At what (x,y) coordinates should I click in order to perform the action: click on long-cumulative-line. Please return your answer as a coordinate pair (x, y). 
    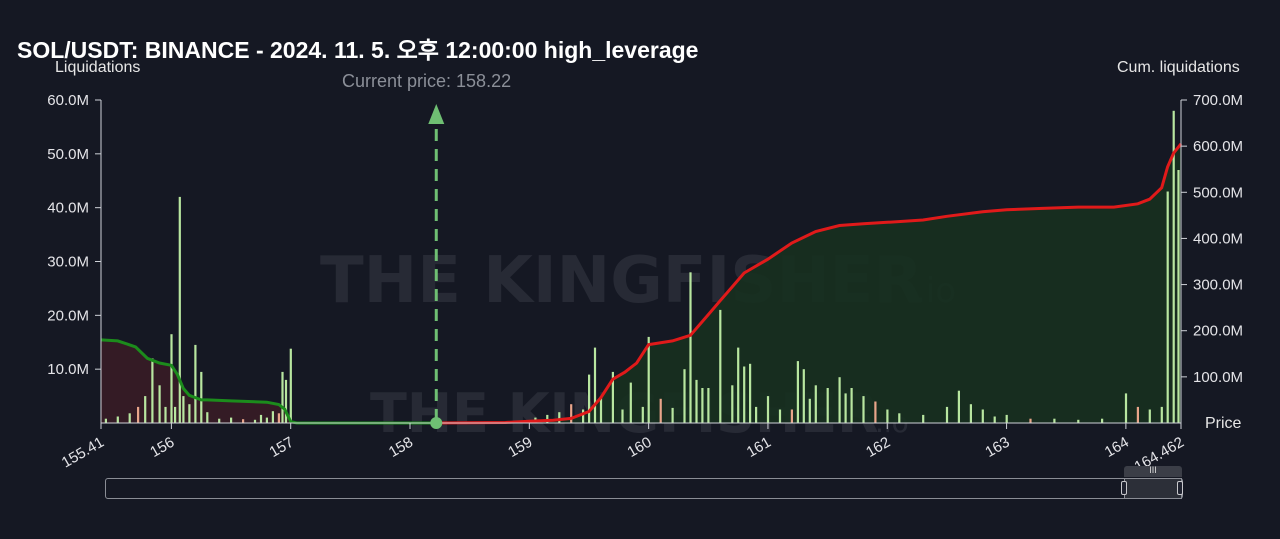
    Looking at the image, I should click on (268, 381).